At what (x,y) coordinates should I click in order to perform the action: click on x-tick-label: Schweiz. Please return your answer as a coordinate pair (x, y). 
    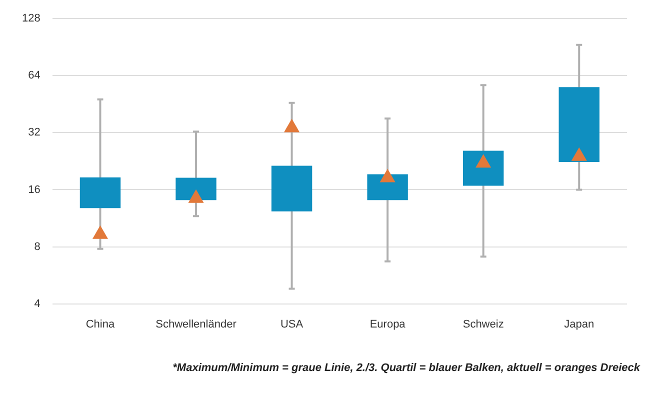
    Looking at the image, I should click on (483, 324).